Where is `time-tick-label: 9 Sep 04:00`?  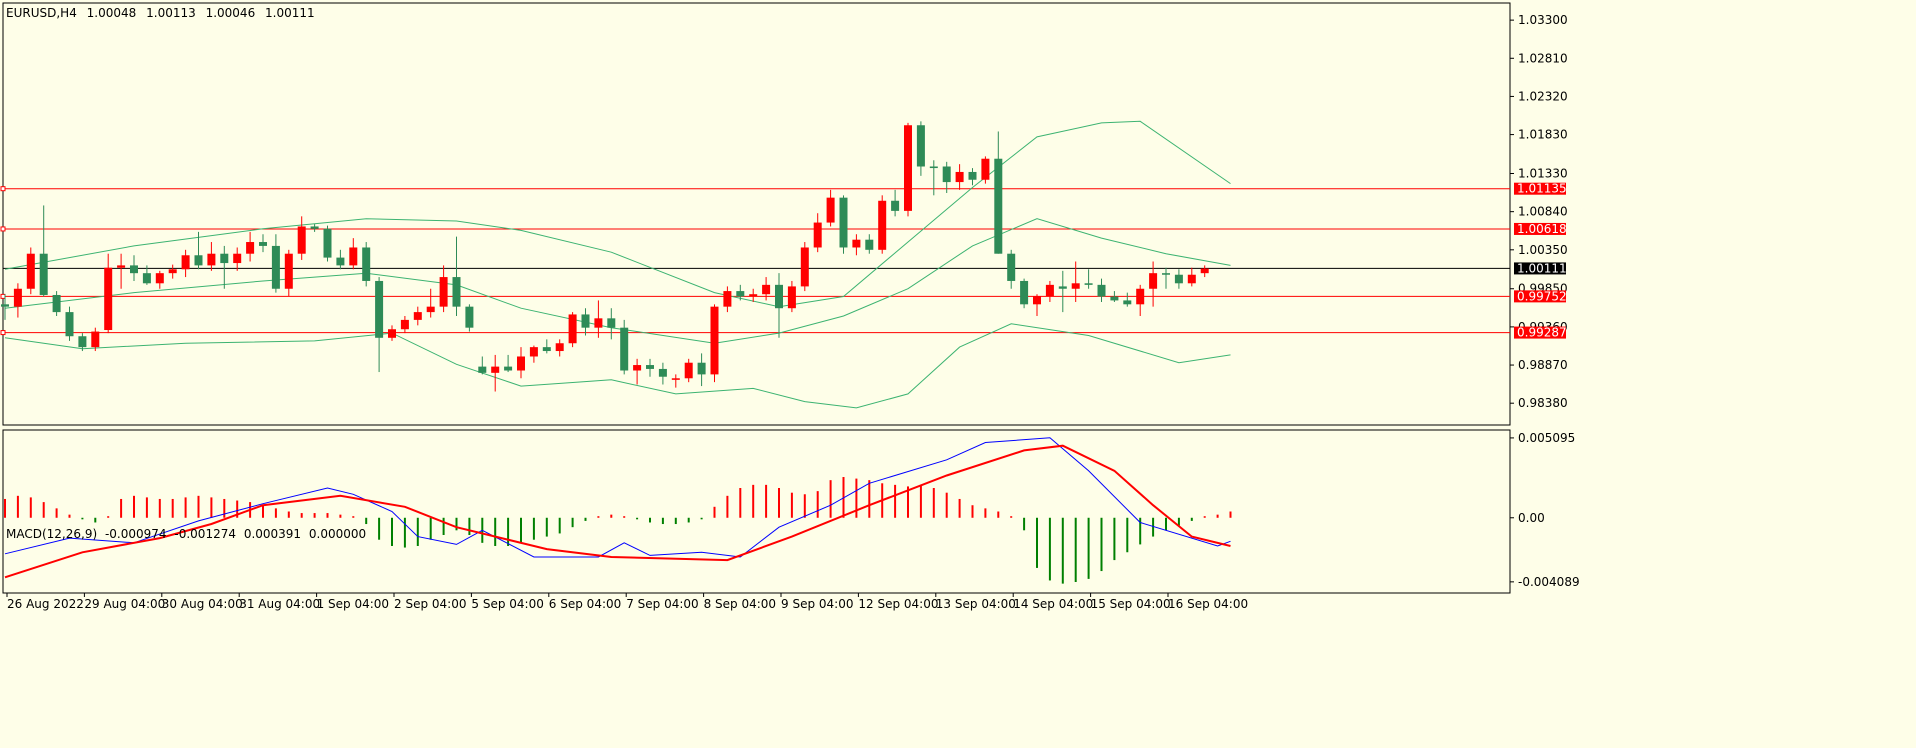 time-tick-label: 9 Sep 04:00 is located at coordinates (817, 604).